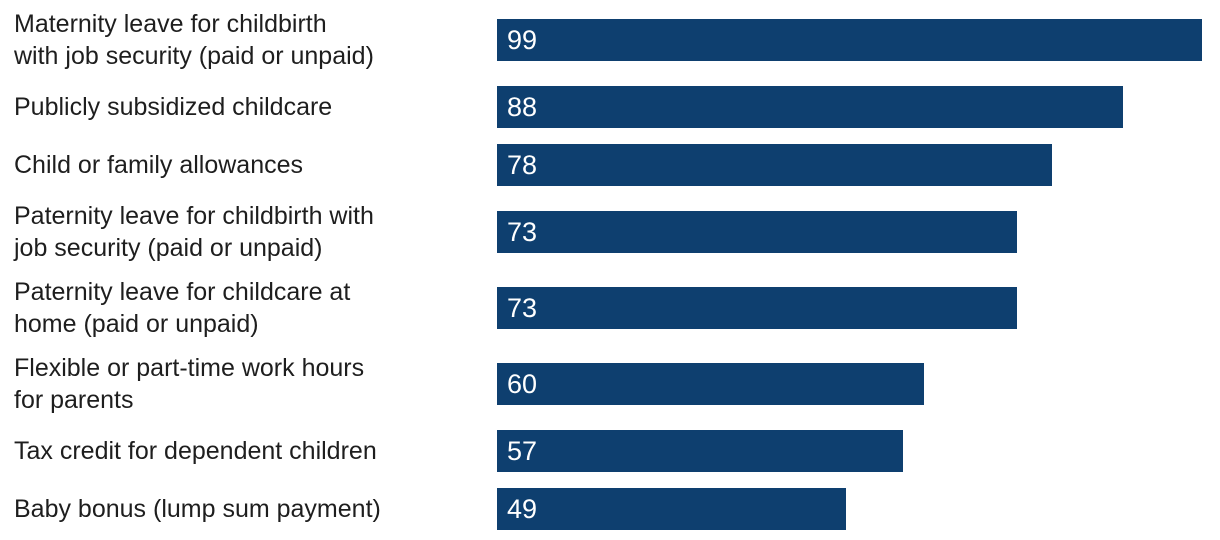  What do you see at coordinates (775, 165) in the screenshot?
I see `bar: 78` at bounding box center [775, 165].